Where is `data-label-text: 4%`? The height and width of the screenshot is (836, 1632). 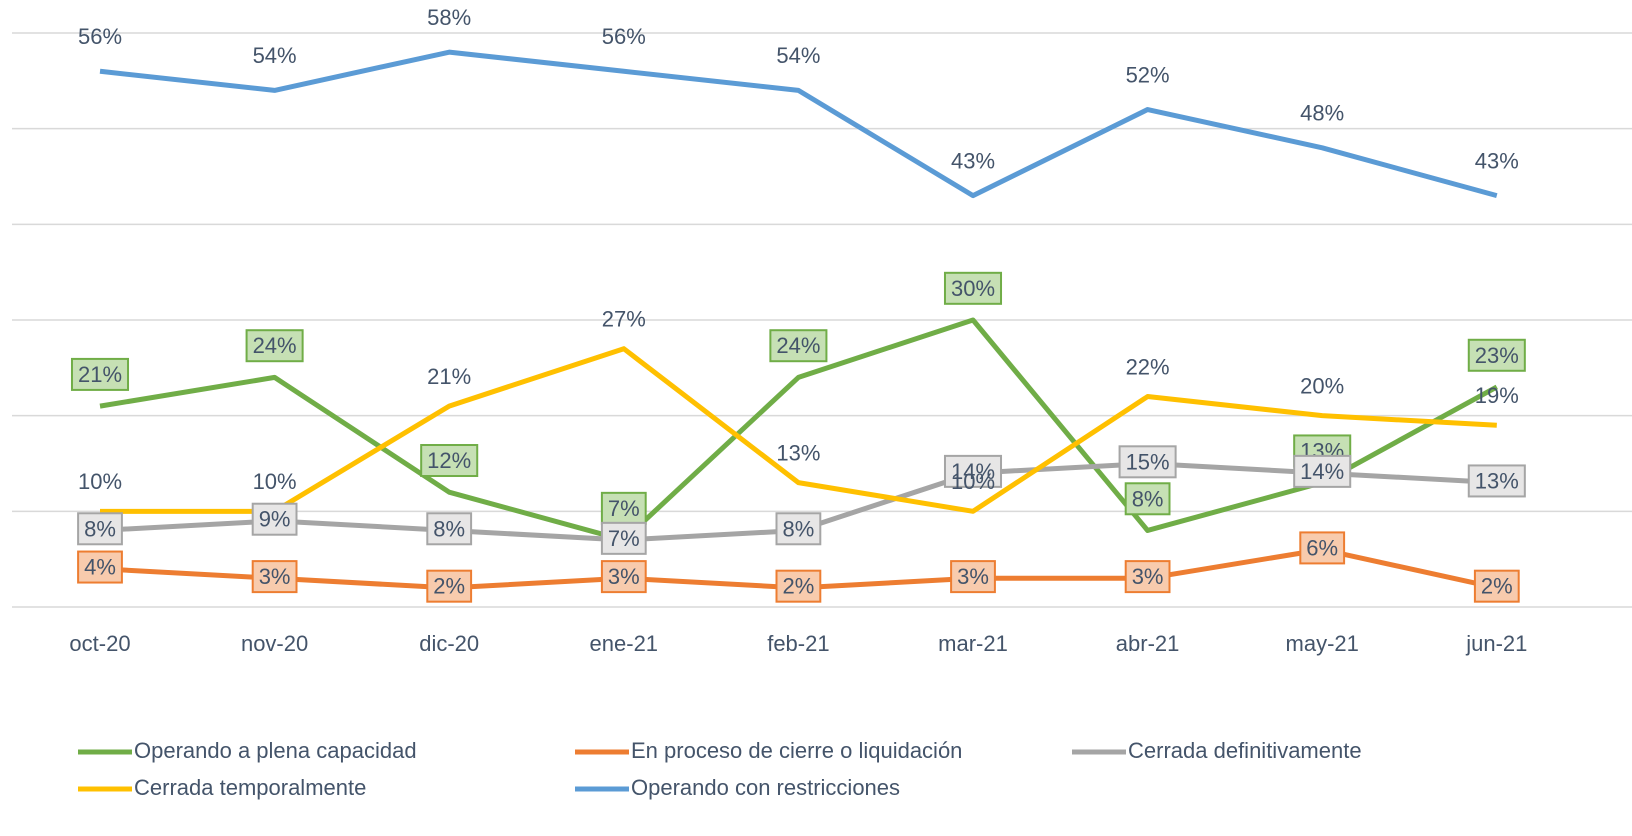 data-label-text: 4% is located at coordinates (100, 567).